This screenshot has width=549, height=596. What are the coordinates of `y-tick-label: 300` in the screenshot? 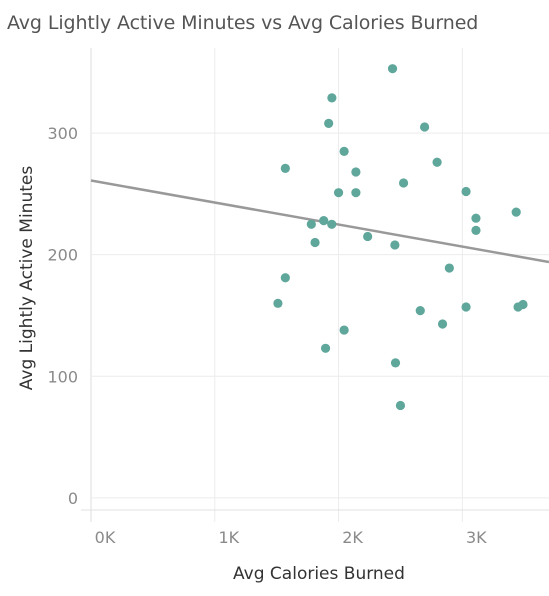 It's located at (62, 133).